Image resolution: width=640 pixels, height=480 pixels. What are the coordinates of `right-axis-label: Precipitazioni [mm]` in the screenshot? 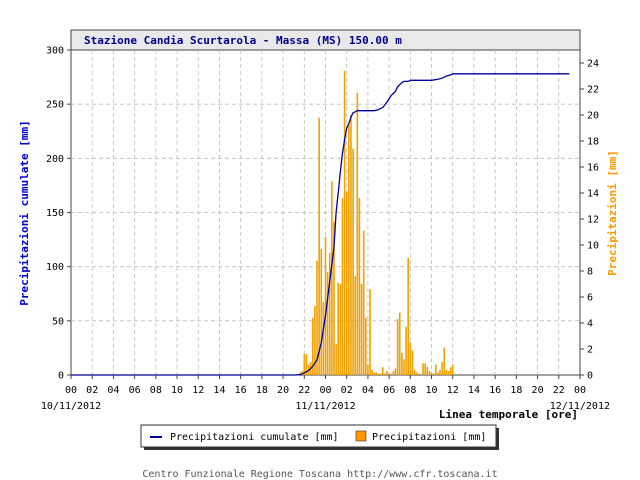 It's located at (612, 213).